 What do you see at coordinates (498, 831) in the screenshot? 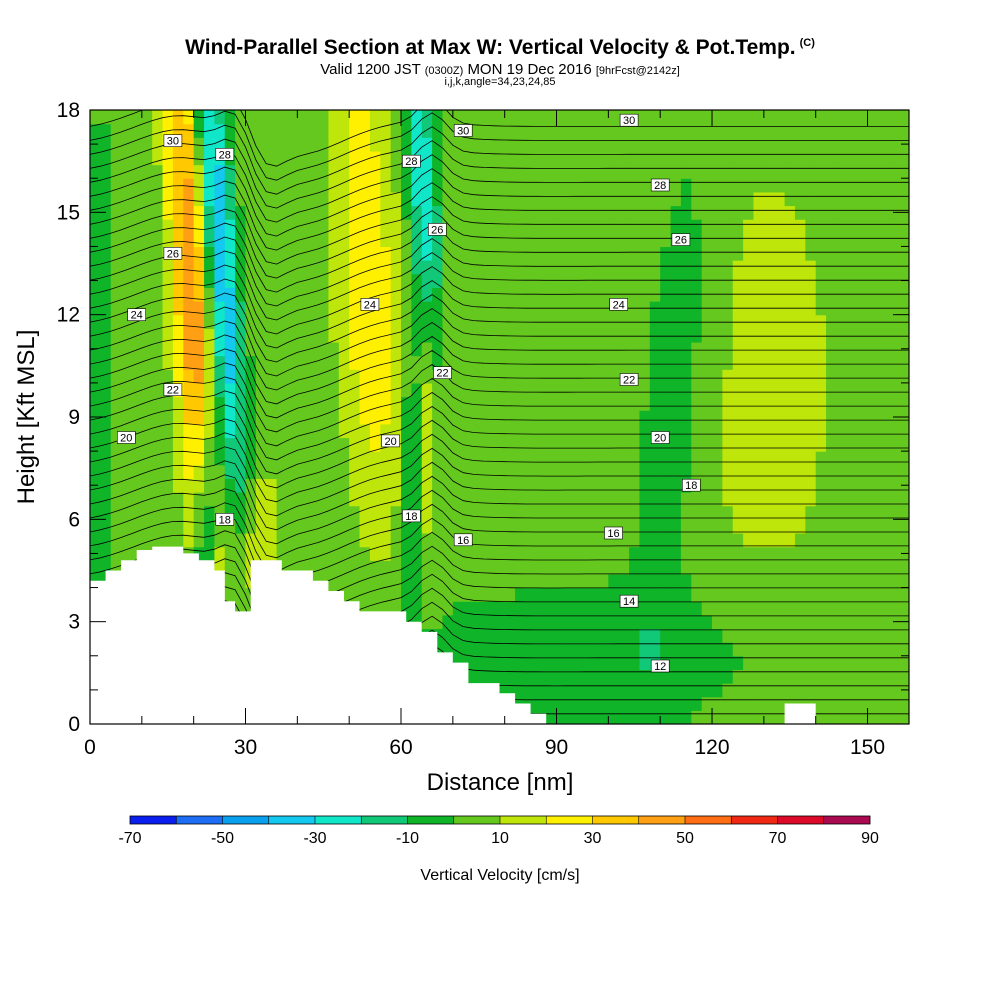
I see `colorbar: -70 -50 -30 -10 10 30 50 70 90` at bounding box center [498, 831].